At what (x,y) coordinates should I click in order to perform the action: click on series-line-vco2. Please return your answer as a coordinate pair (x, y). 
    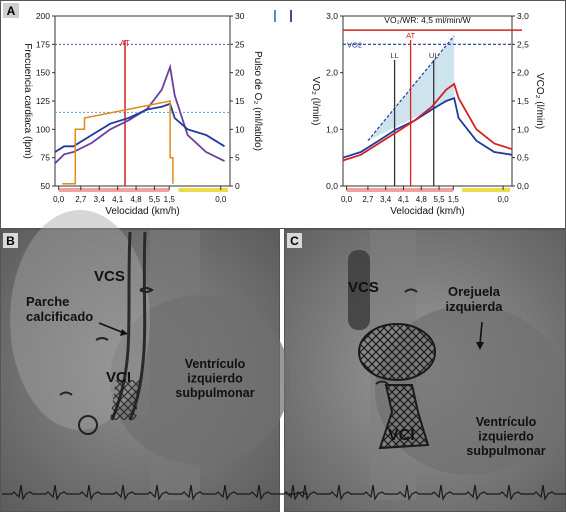
    Looking at the image, I should click on (427, 122).